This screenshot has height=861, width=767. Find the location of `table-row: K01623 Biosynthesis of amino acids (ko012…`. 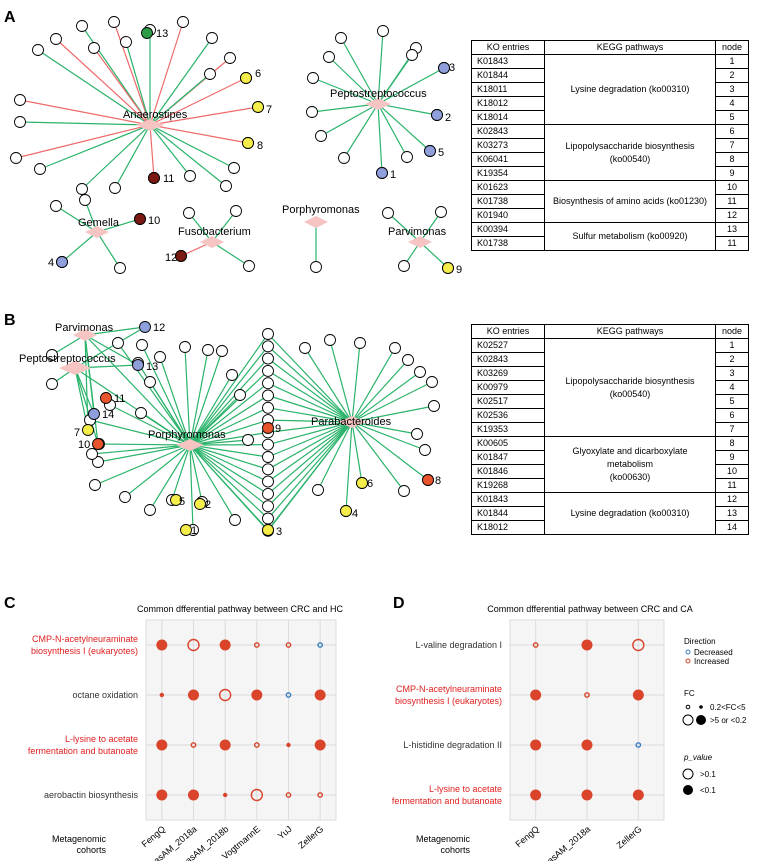

table-row: K01623 Biosynthesis of amino acids (ko012… is located at coordinates (610, 201).